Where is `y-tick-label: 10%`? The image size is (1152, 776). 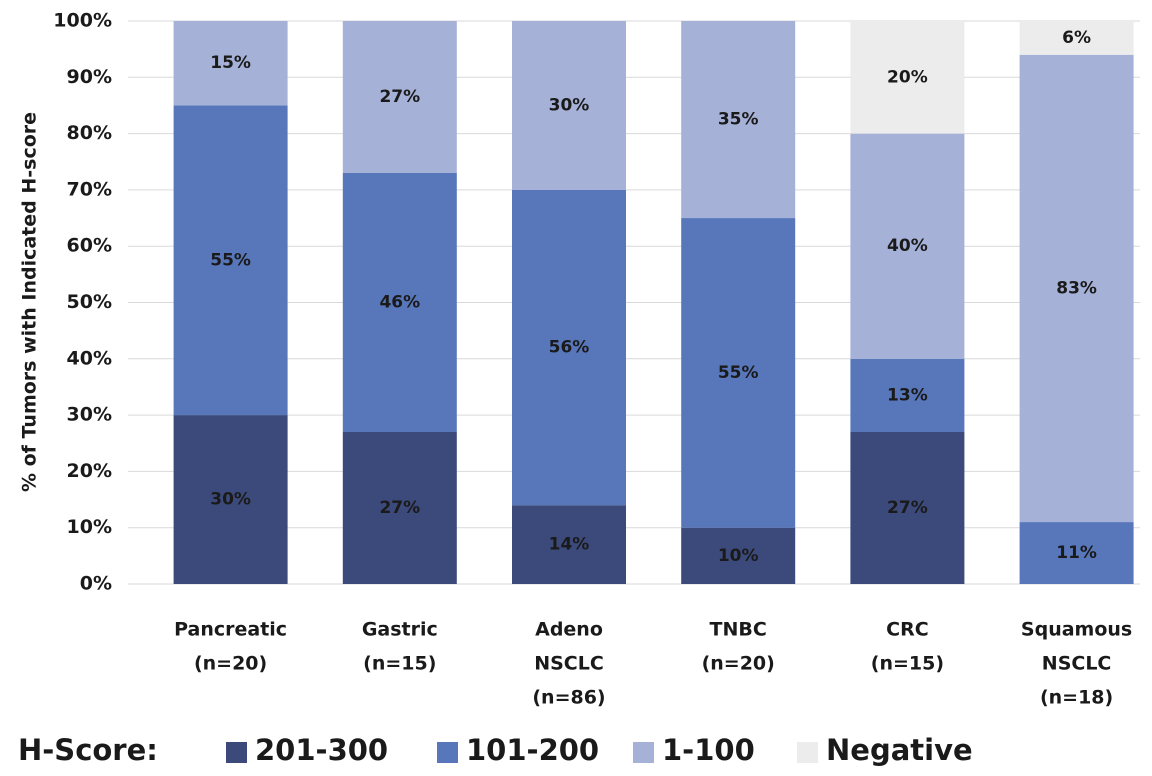
y-tick-label: 10% is located at coordinates (89, 527).